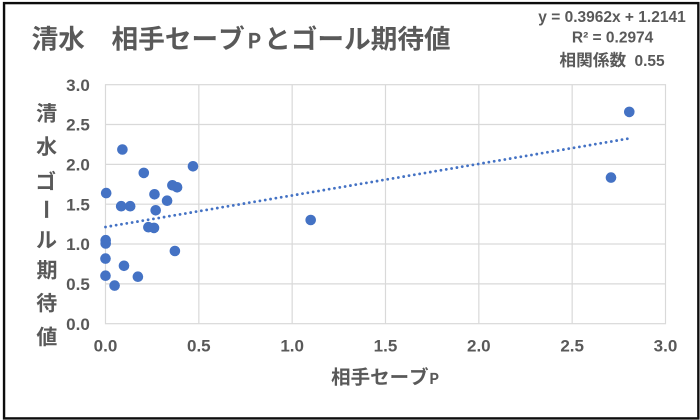 This screenshot has width=700, height=420. What do you see at coordinates (613, 37) in the screenshot?
I see `svg-text: R² = 0.2974` at bounding box center [613, 37].